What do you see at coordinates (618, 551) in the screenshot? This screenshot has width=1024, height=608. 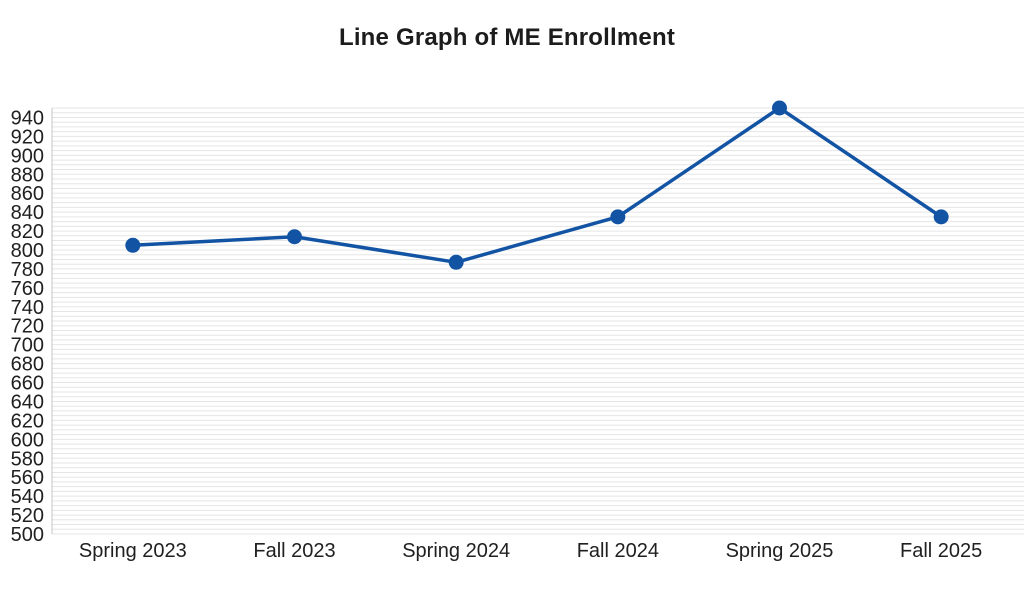 I see `x-category-label: Fall 2024` at bounding box center [618, 551].